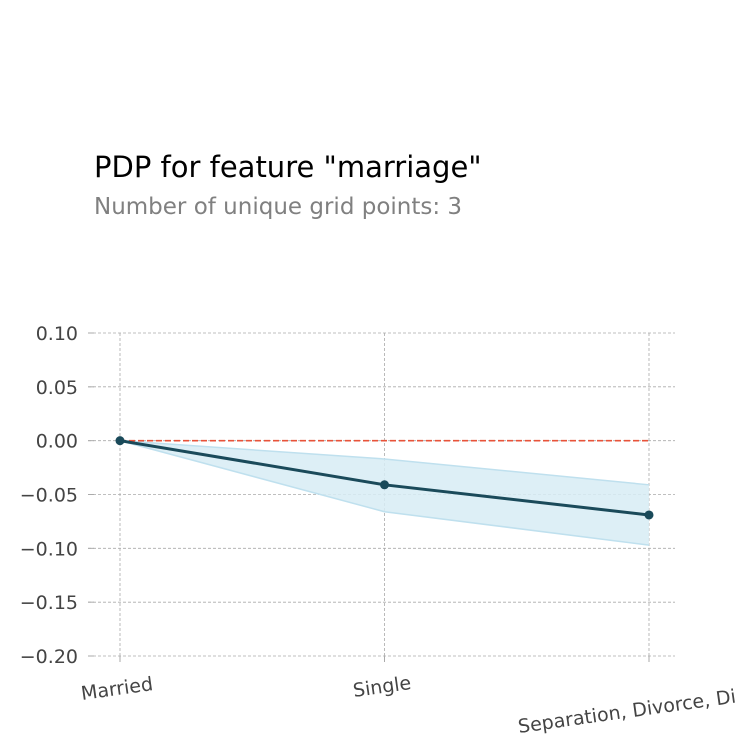 This screenshot has height=750, width=750. What do you see at coordinates (57, 442) in the screenshot?
I see `y-tick-label: 0.00` at bounding box center [57, 442].